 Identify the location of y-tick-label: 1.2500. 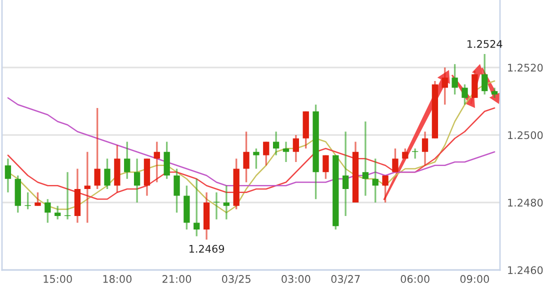
(525, 135).